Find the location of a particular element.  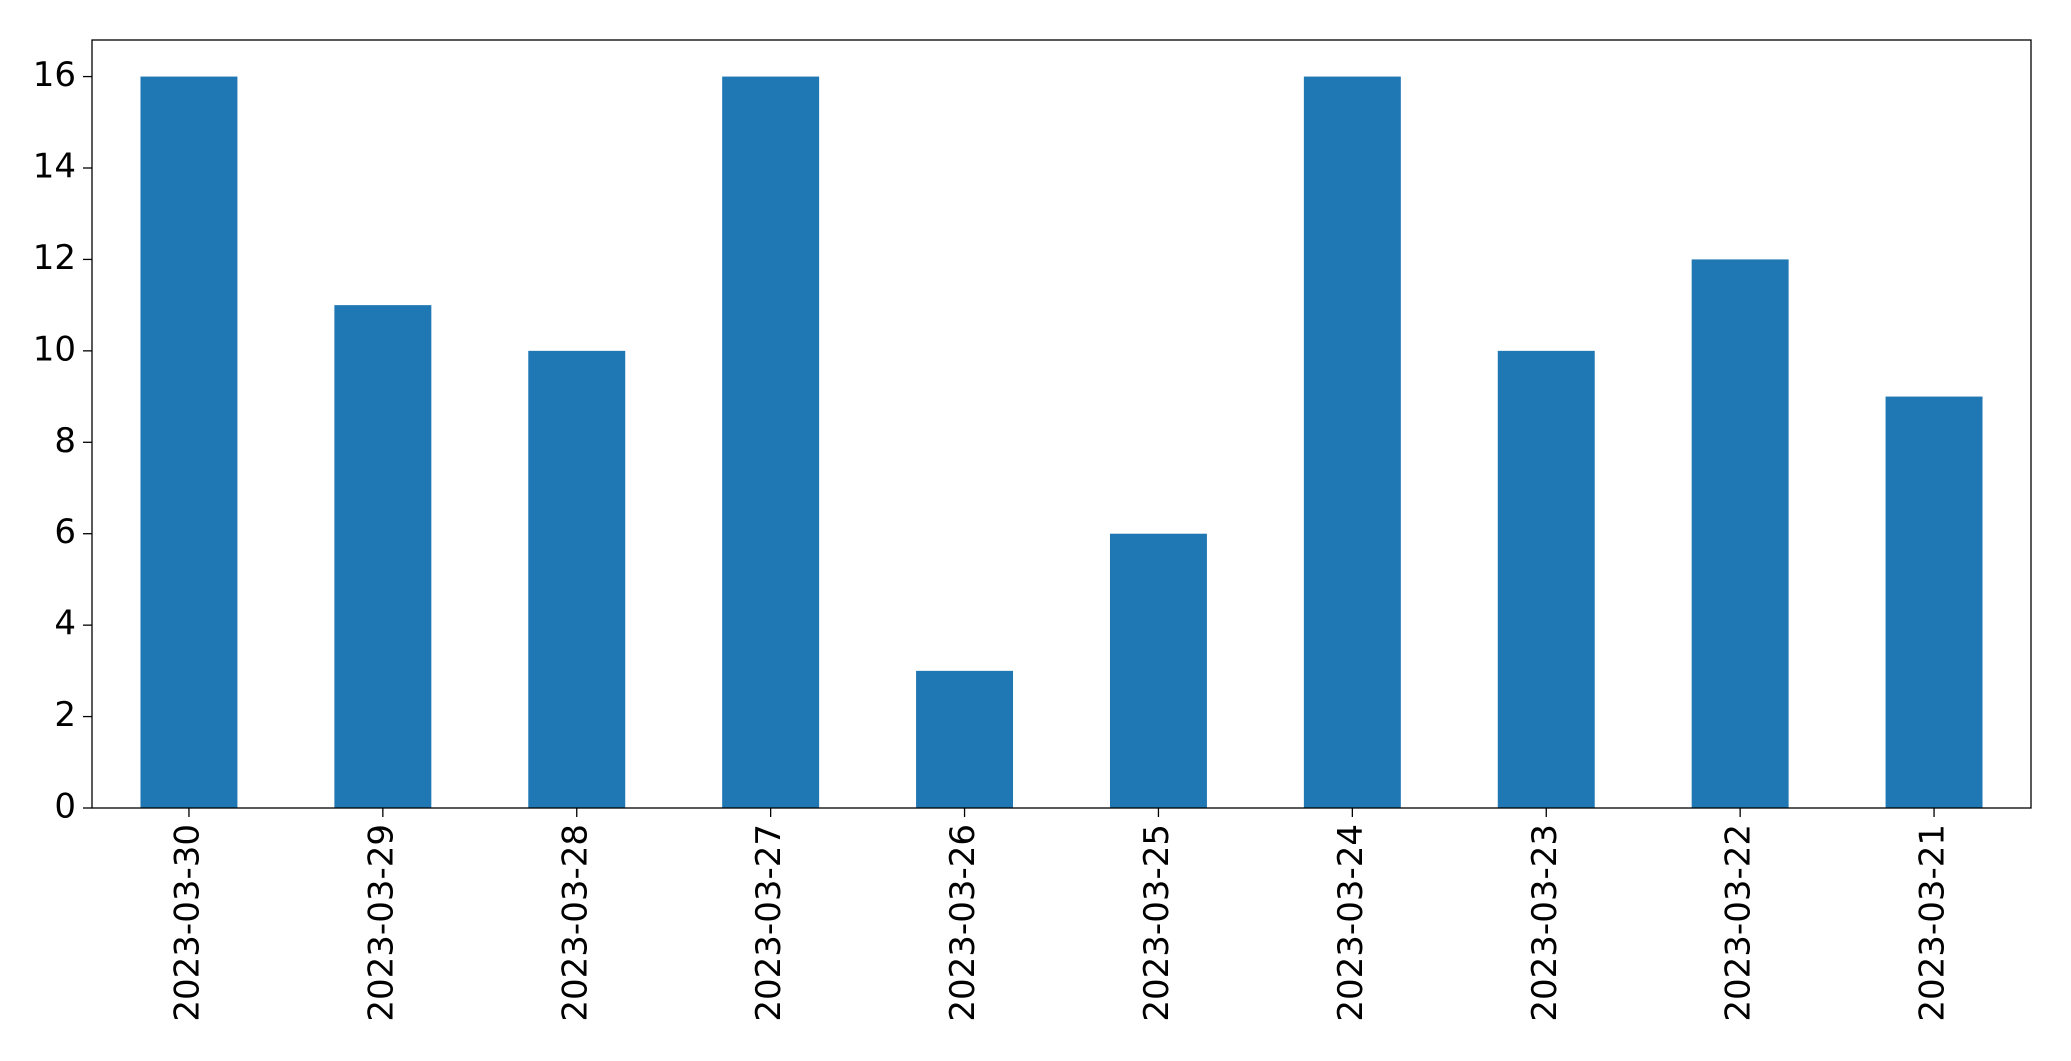

x-tick-label: 2023-03-27 is located at coordinates (769, 923).